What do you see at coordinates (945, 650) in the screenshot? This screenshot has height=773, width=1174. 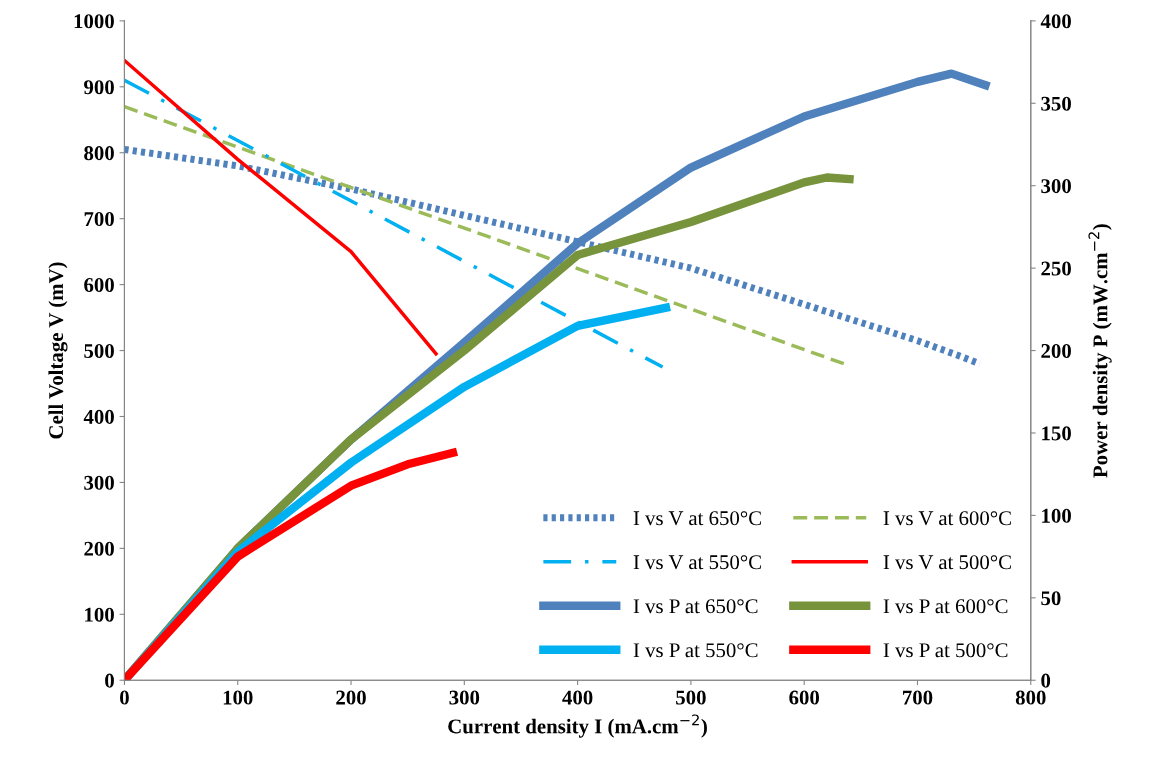 I see `legend-label: I vs P at 500°C` at bounding box center [945, 650].